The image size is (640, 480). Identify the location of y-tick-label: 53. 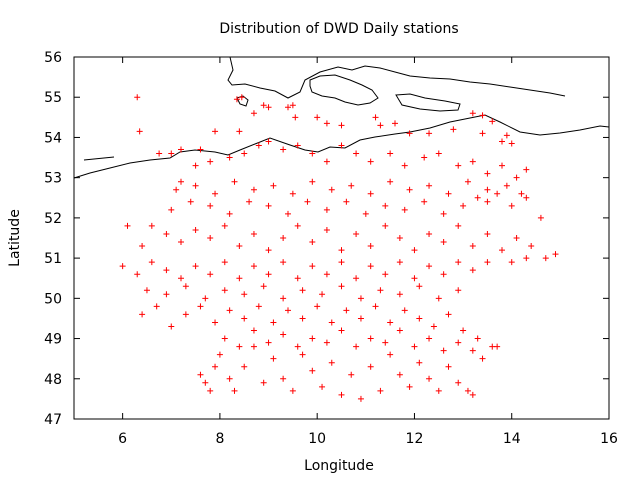
(53, 179).